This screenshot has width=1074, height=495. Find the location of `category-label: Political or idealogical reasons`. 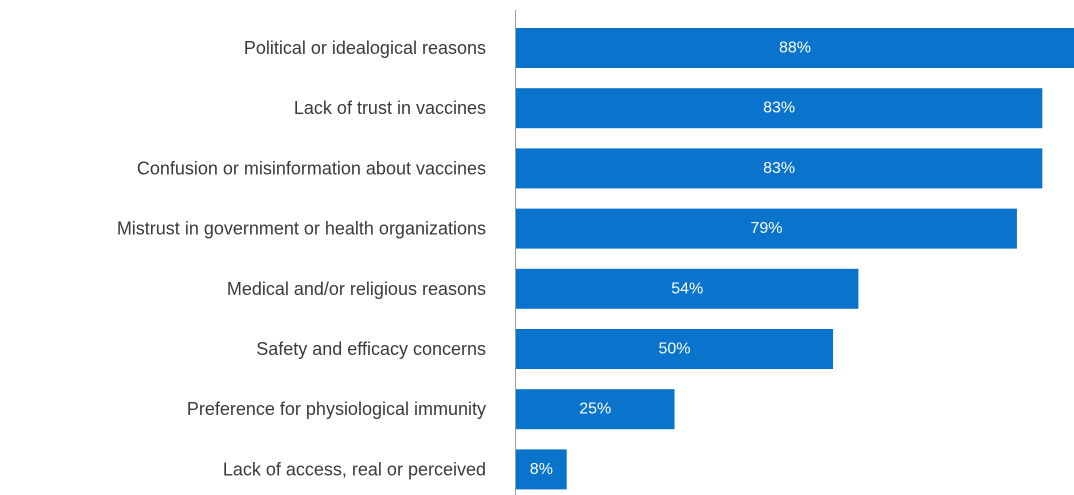

category-label: Political or idealogical reasons is located at coordinates (365, 48).